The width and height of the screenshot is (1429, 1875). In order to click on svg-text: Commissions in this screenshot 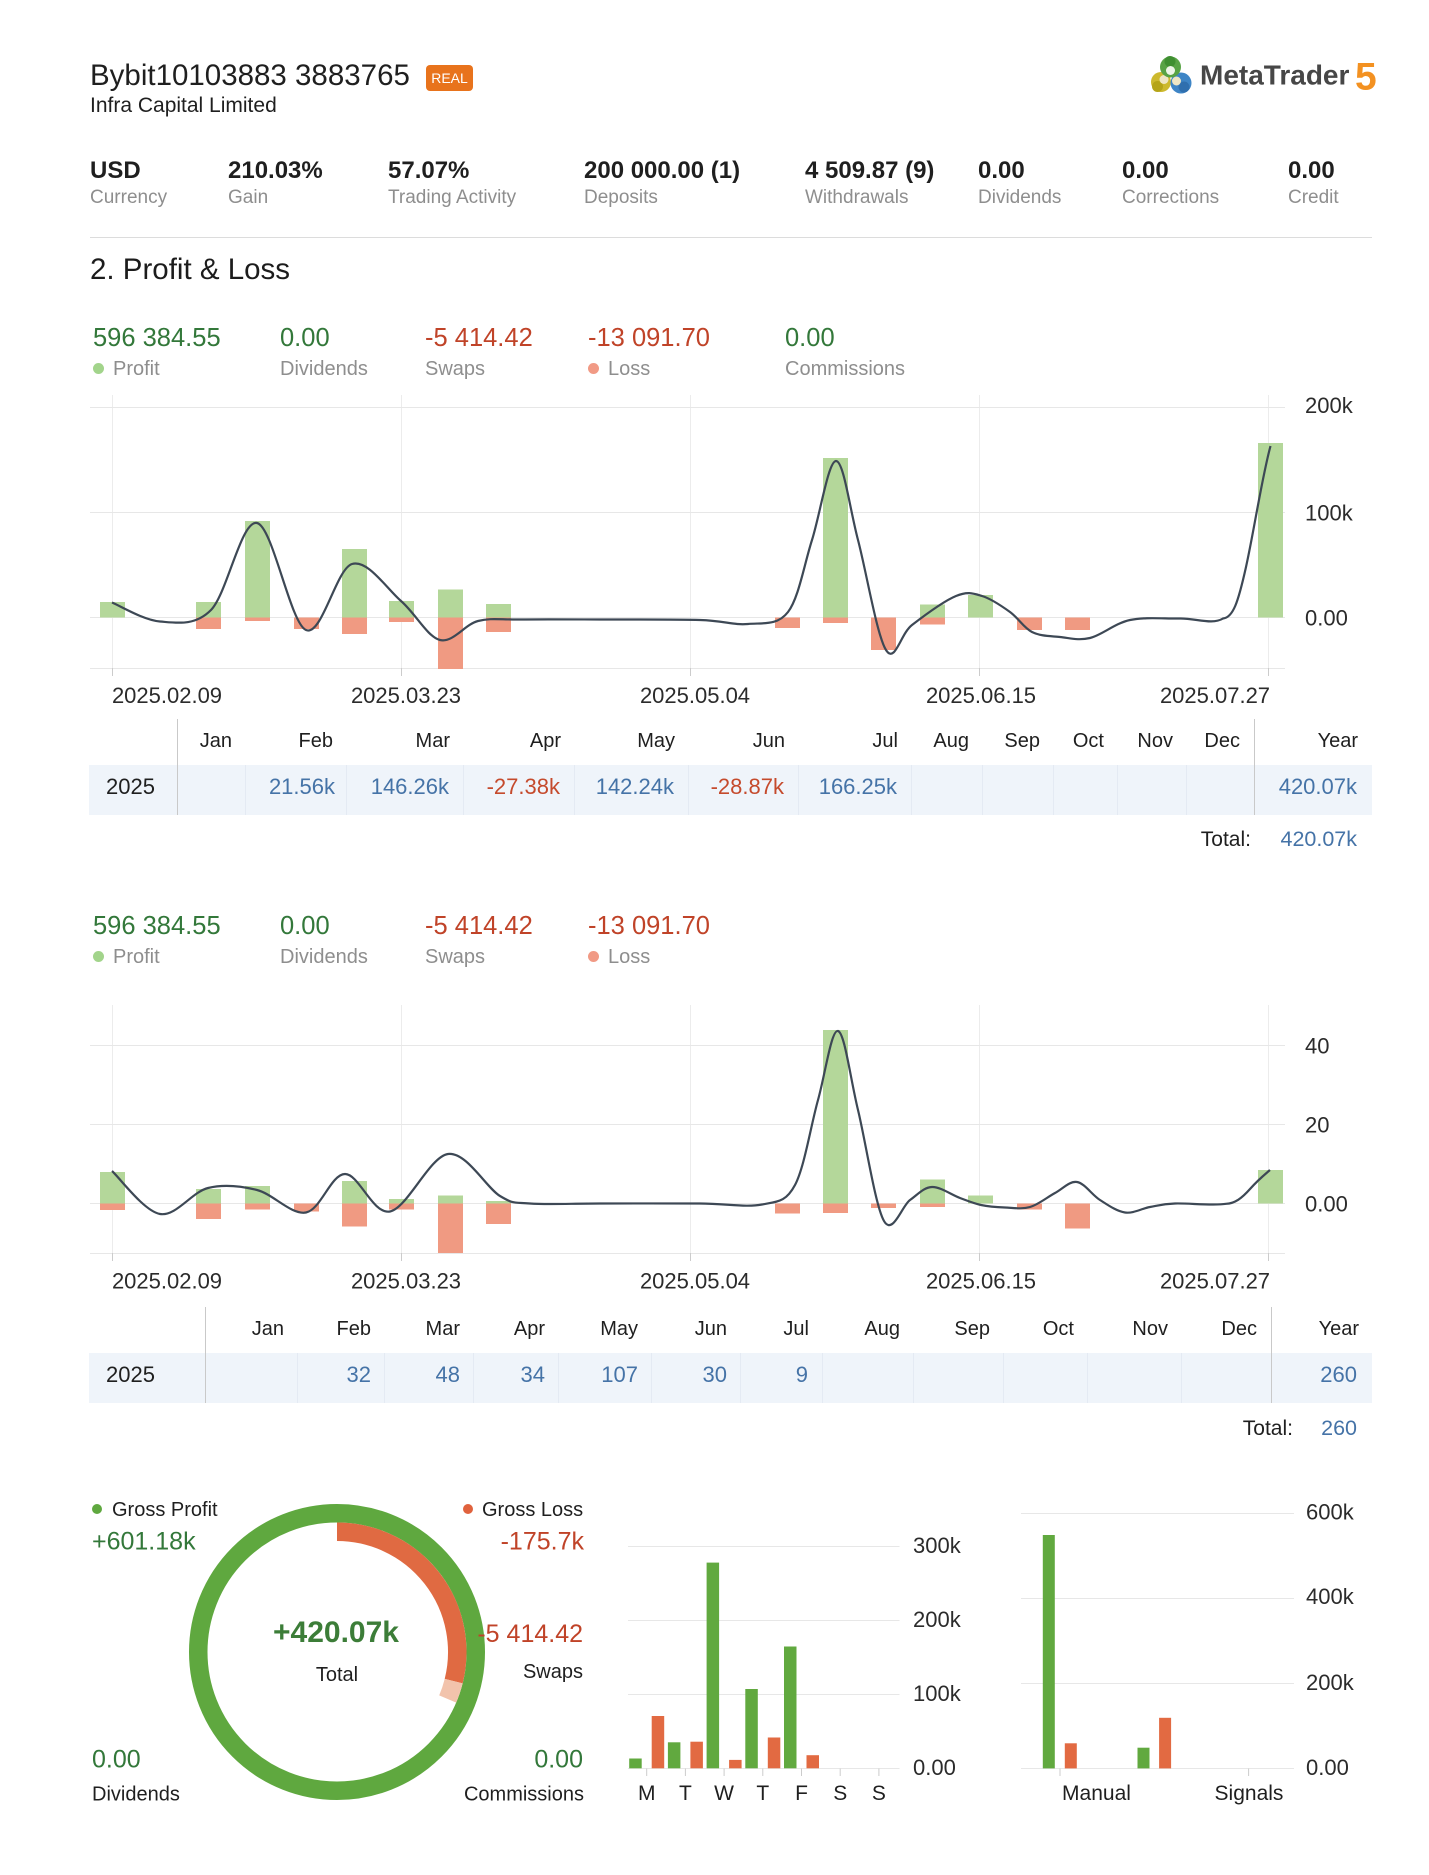, I will do `click(524, 1795)`.